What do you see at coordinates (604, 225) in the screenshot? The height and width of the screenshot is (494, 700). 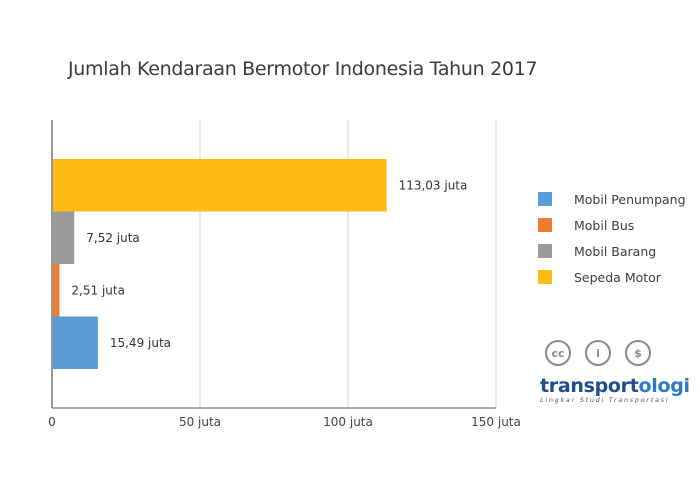 I see `legend-label: Mobil Bus` at bounding box center [604, 225].